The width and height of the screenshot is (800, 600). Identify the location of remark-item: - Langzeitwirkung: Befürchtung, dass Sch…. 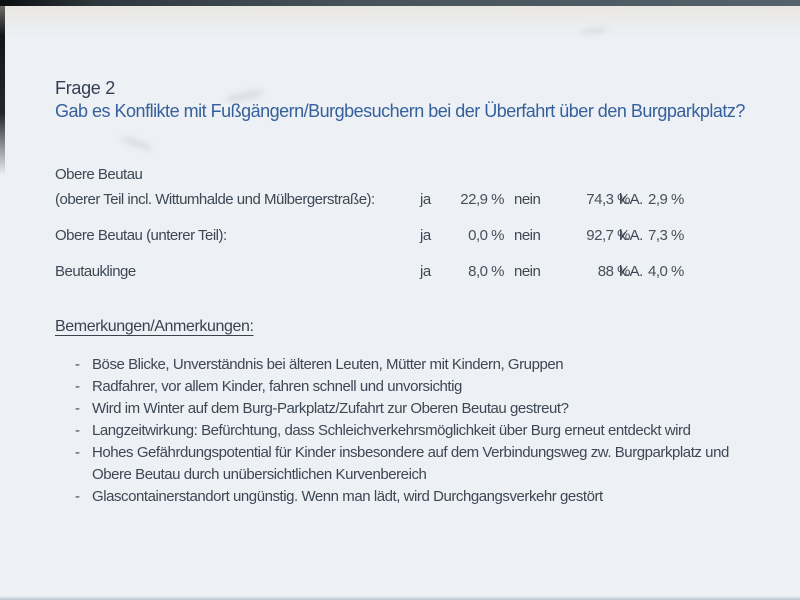
(408, 431).